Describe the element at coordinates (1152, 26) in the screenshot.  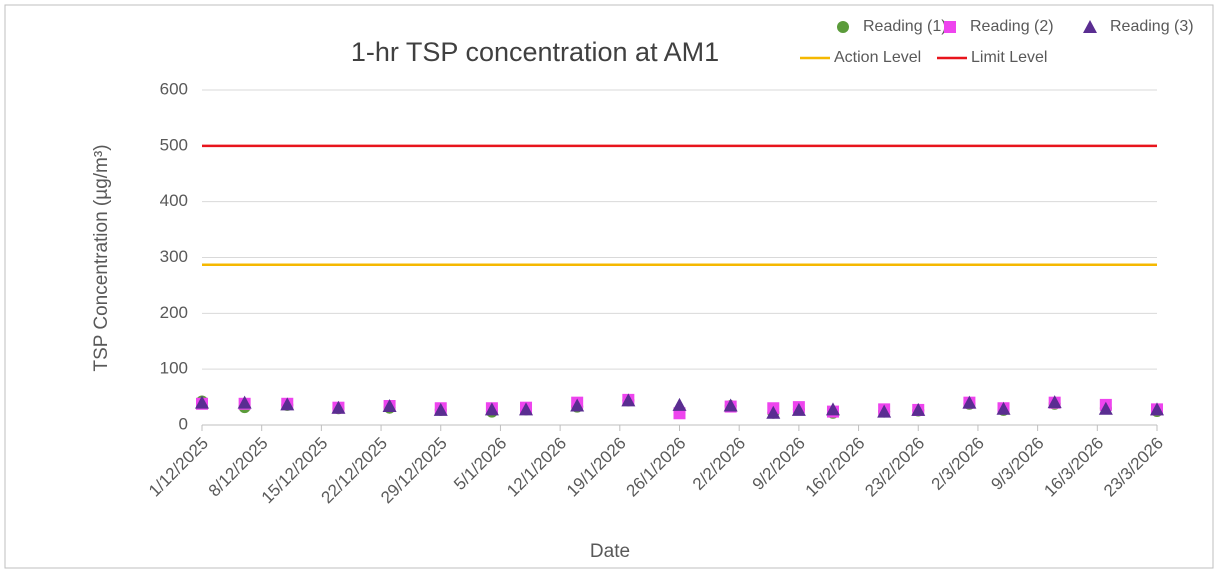
I see `legend-label: Reading (3)` at that location.